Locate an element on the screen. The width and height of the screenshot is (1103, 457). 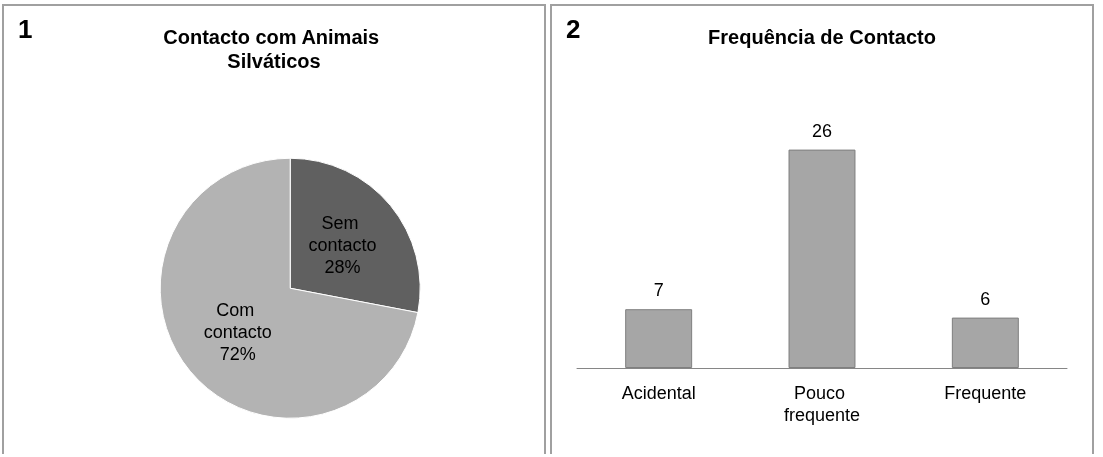
data-label: 72% is located at coordinates (237, 353).